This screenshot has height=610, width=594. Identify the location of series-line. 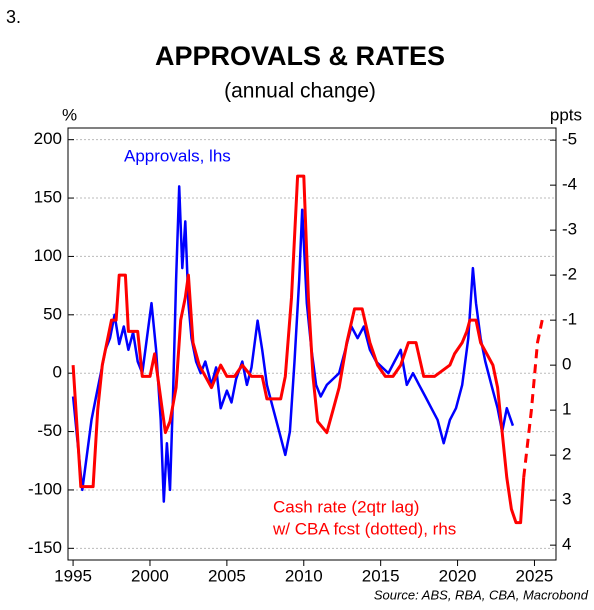
(533, 398).